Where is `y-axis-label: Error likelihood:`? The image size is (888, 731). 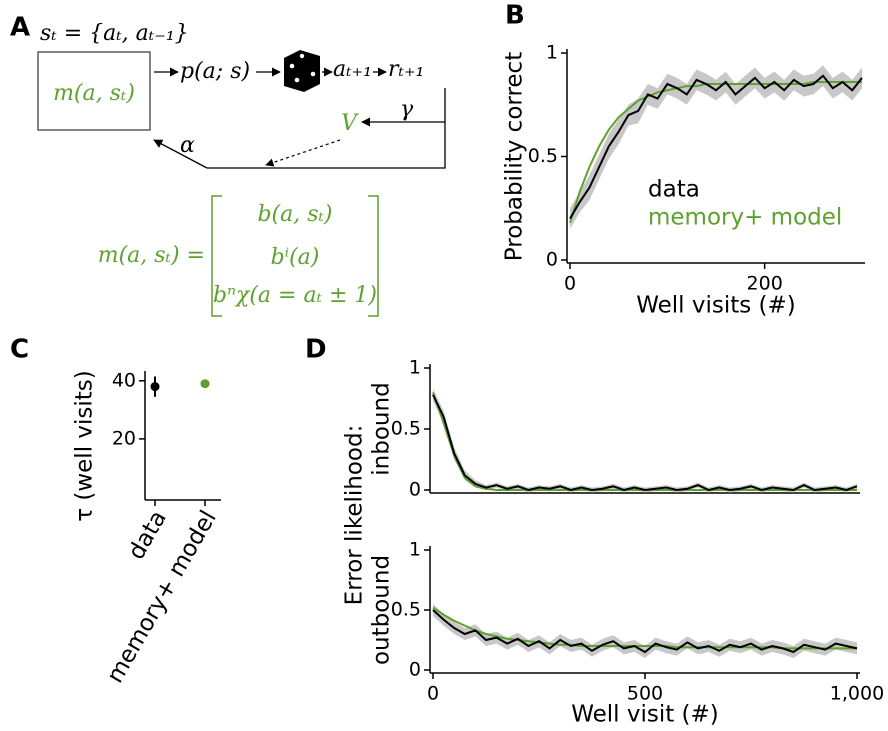 y-axis-label: Error likelihood: is located at coordinates (355, 515).